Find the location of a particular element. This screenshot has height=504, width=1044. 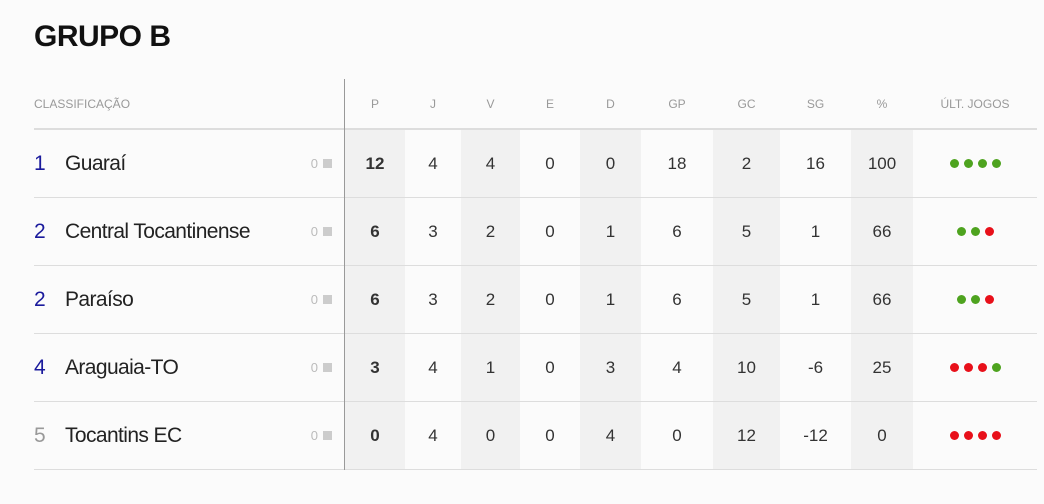

team-rank: 2 is located at coordinates (40, 299).